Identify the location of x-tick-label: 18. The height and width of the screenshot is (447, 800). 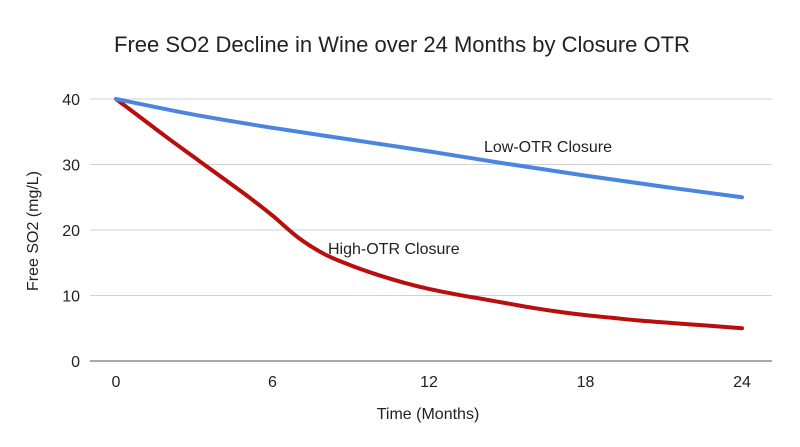
(586, 382).